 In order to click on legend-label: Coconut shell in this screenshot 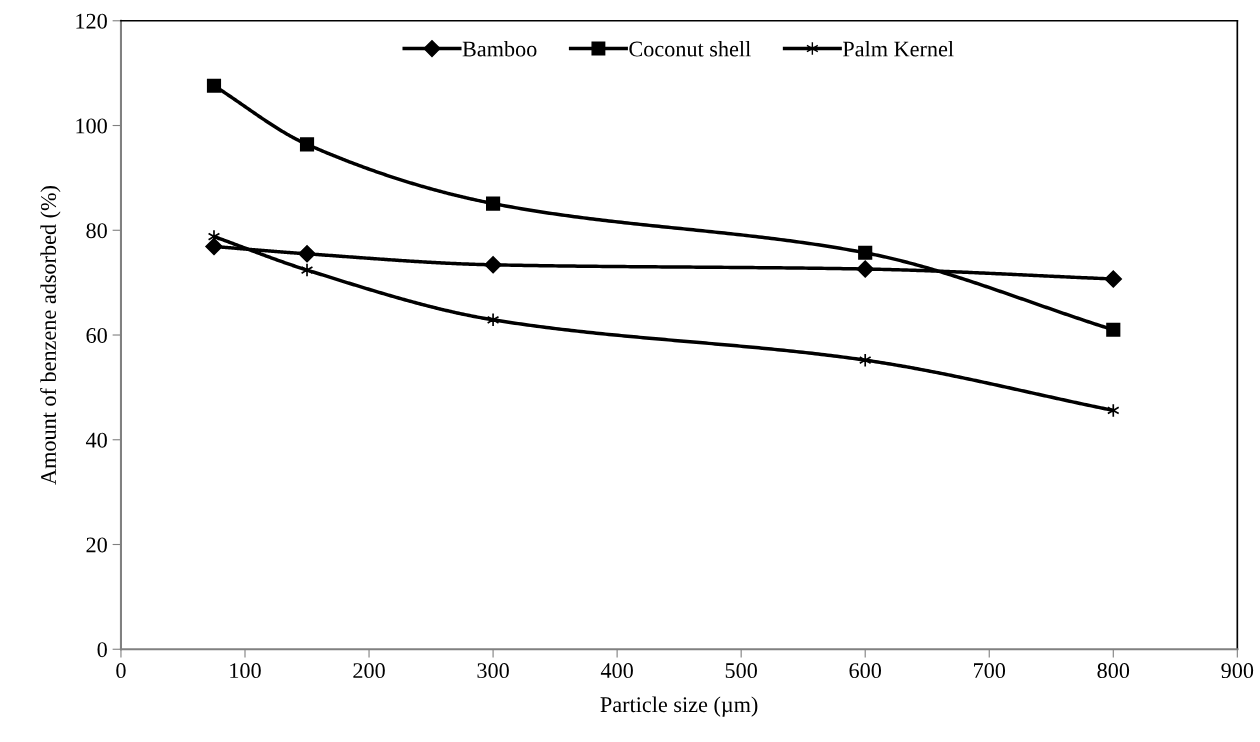, I will do `click(690, 48)`.